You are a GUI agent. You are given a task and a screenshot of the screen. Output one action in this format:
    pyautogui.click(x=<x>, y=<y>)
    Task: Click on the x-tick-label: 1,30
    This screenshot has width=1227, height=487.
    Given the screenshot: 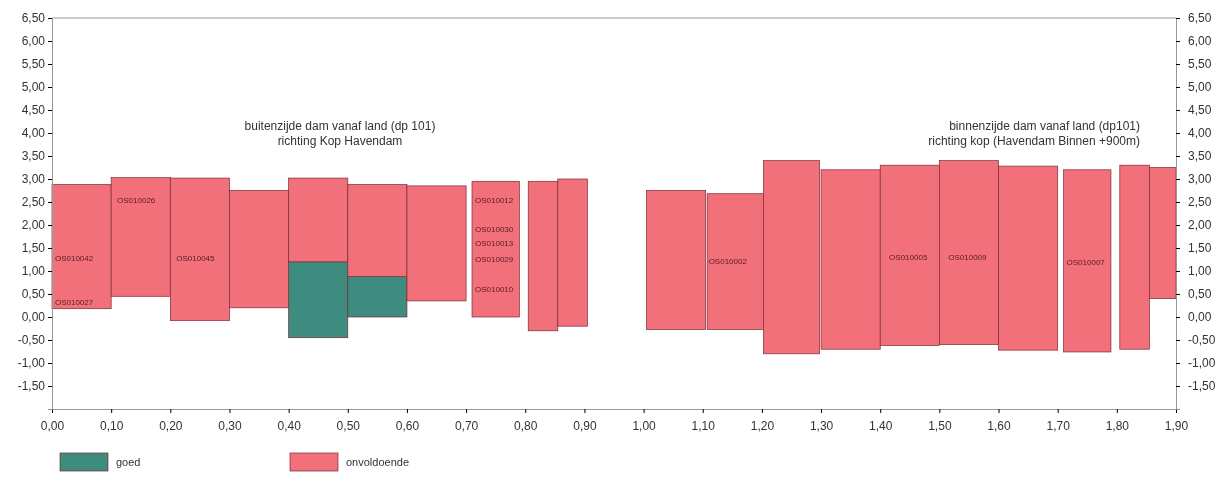 What is the action you would take?
    pyautogui.click(x=821, y=425)
    